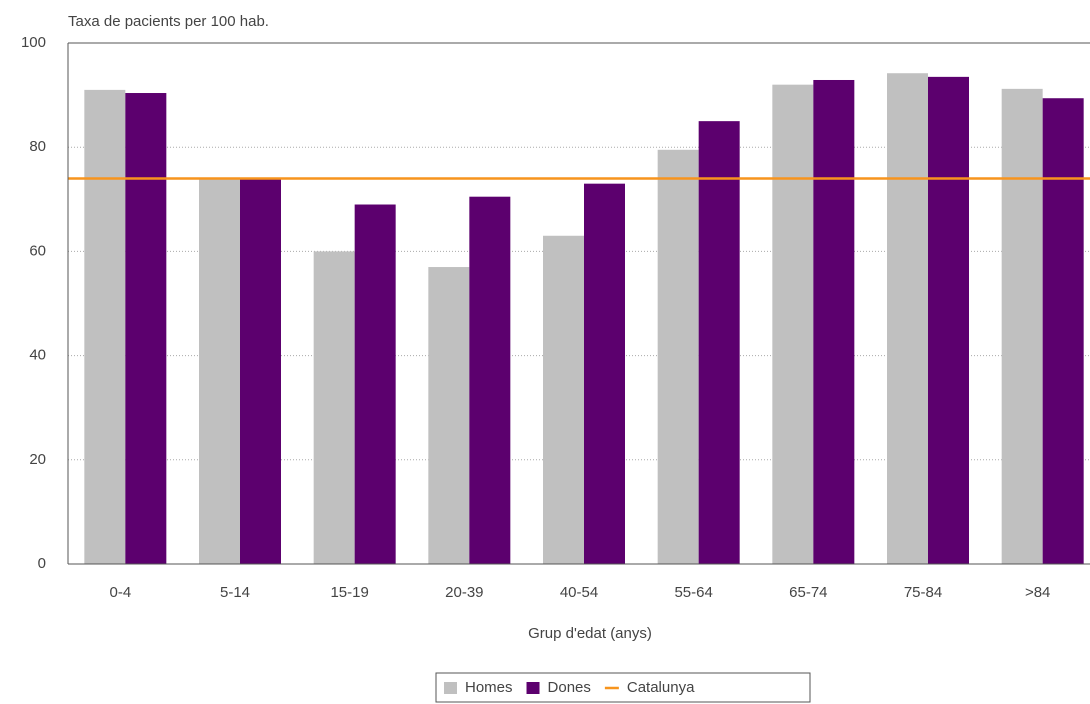 The height and width of the screenshot is (704, 1090). I want to click on y-tick-label: 40, so click(37, 355).